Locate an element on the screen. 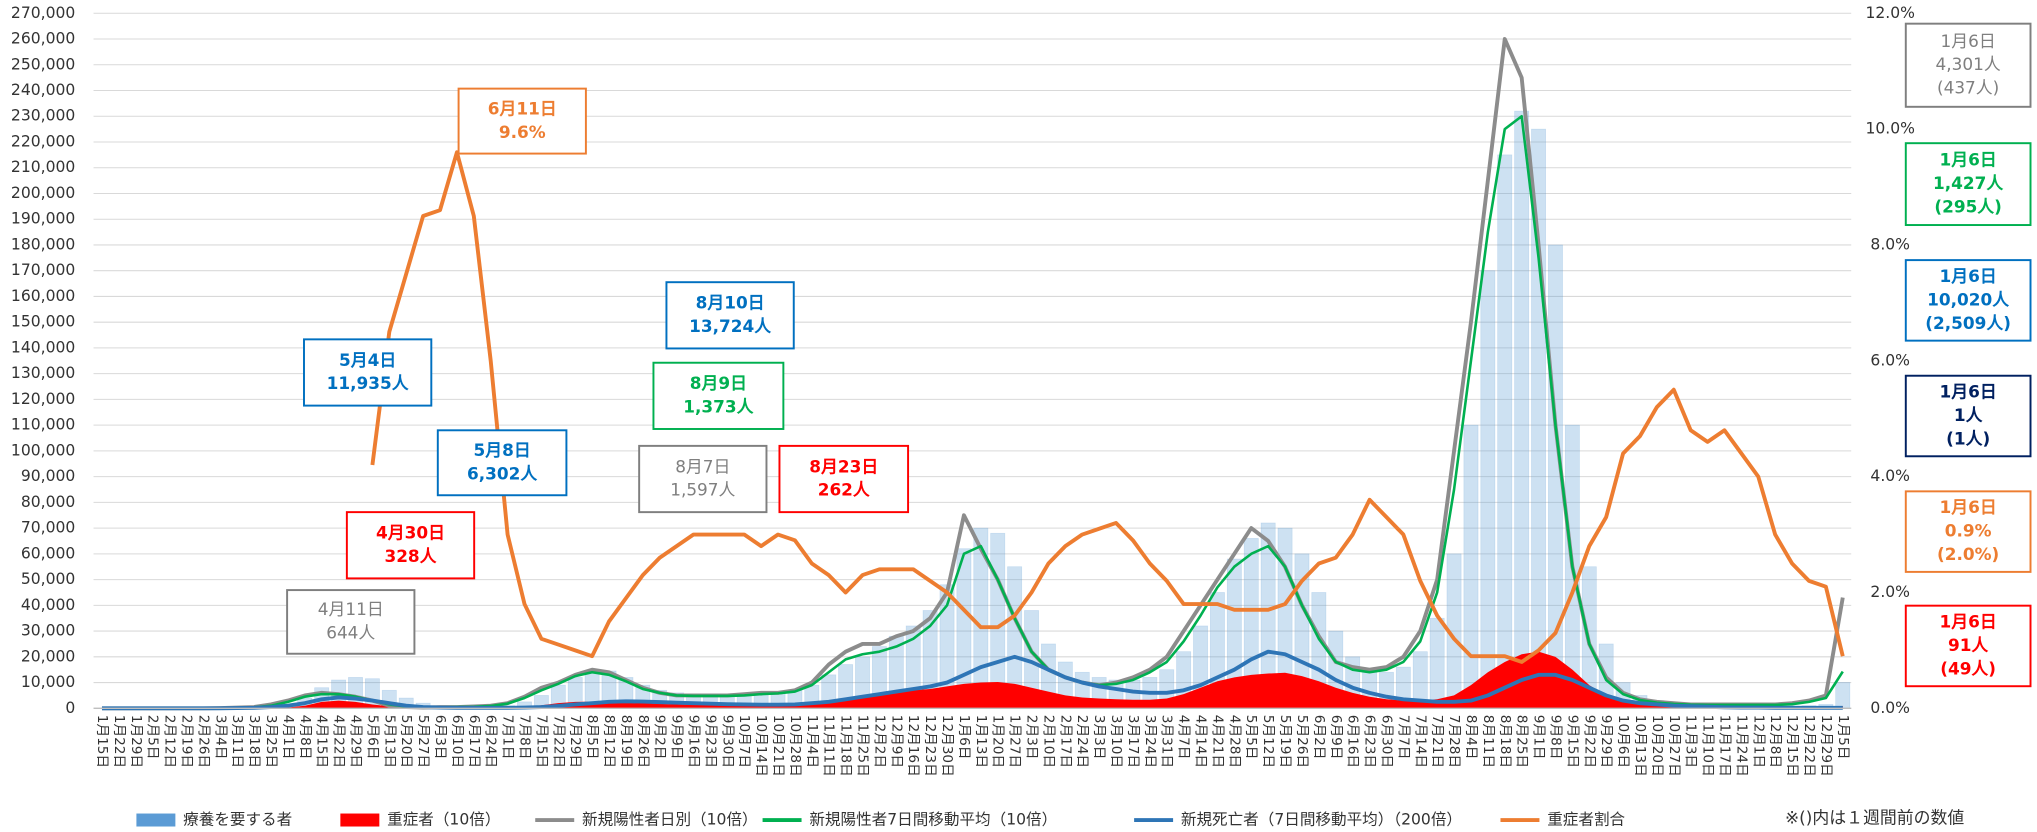 The height and width of the screenshot is (832, 2037). x-tick-label: 1月22日 is located at coordinates (119, 741).